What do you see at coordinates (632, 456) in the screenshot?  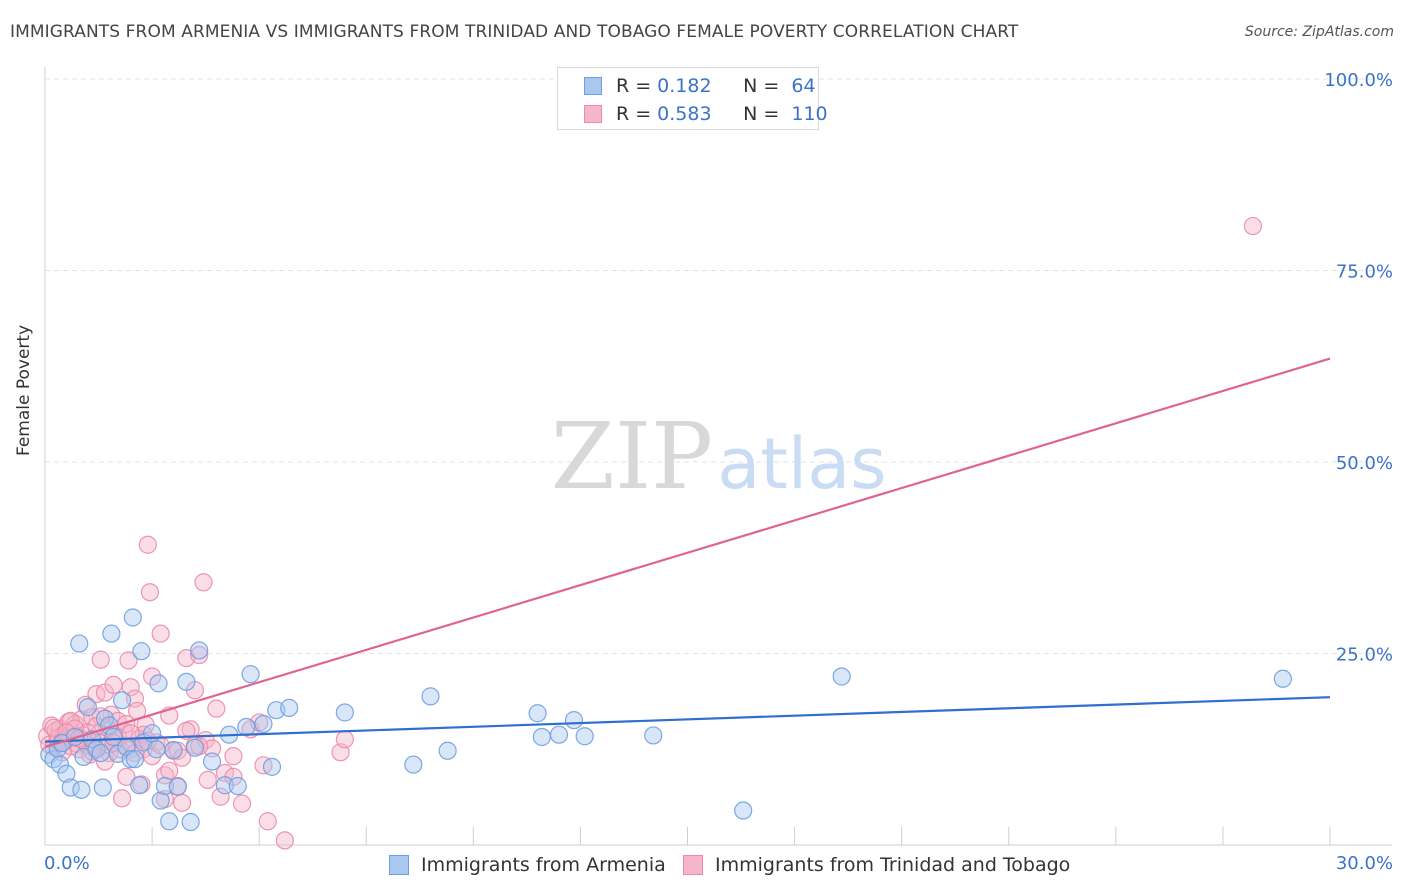 I see `watermark-zip: ZIP` at bounding box center [632, 456].